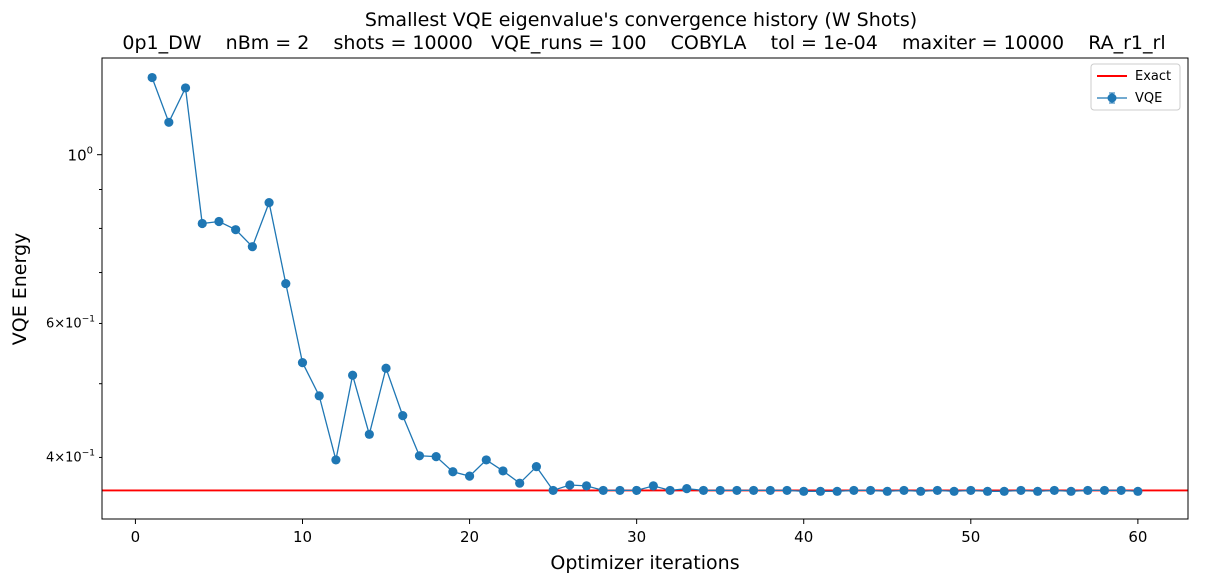 This screenshot has height=582, width=1227. Describe the element at coordinates (970, 537) in the screenshot. I see `x-tick-label: 50` at that location.